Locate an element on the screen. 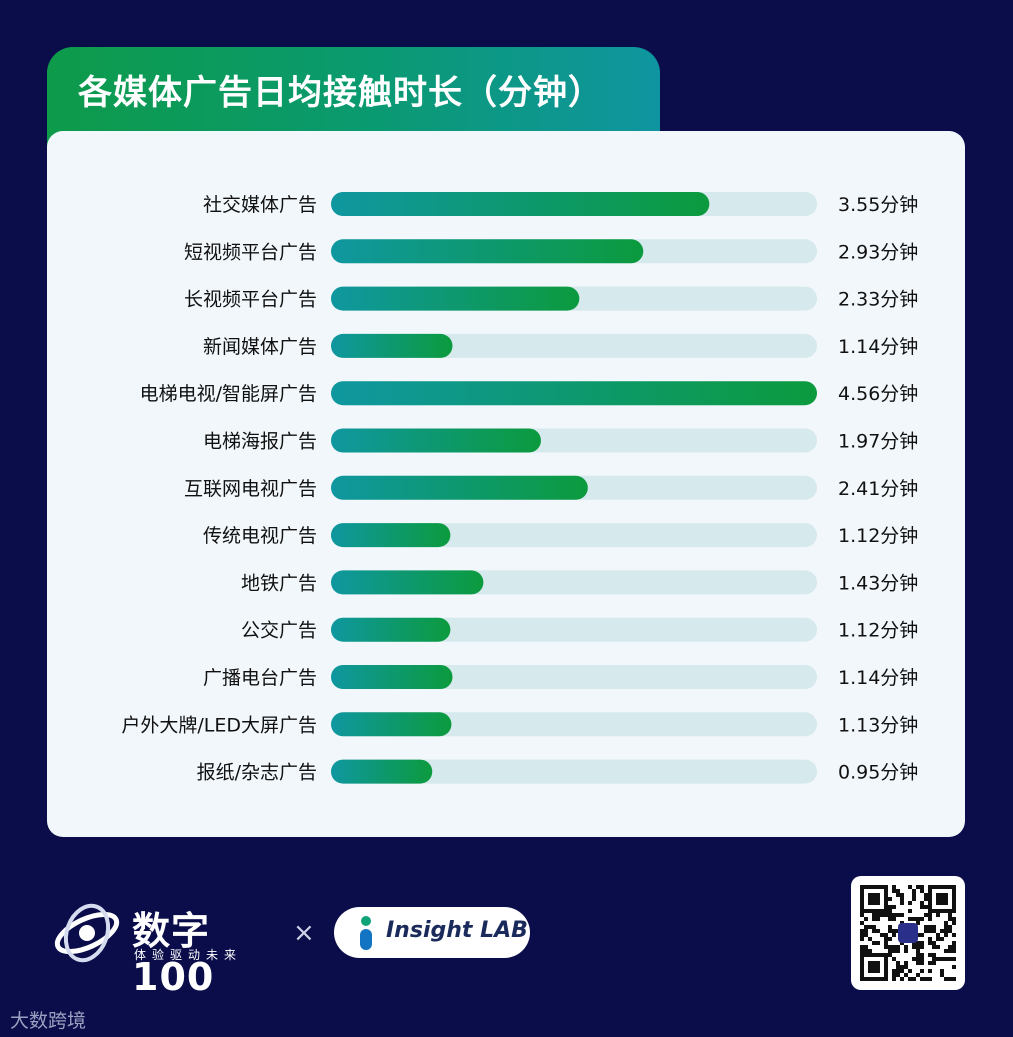 The width and height of the screenshot is (1013, 1037). insight-lab-logo: Insight LAB is located at coordinates (432, 932).